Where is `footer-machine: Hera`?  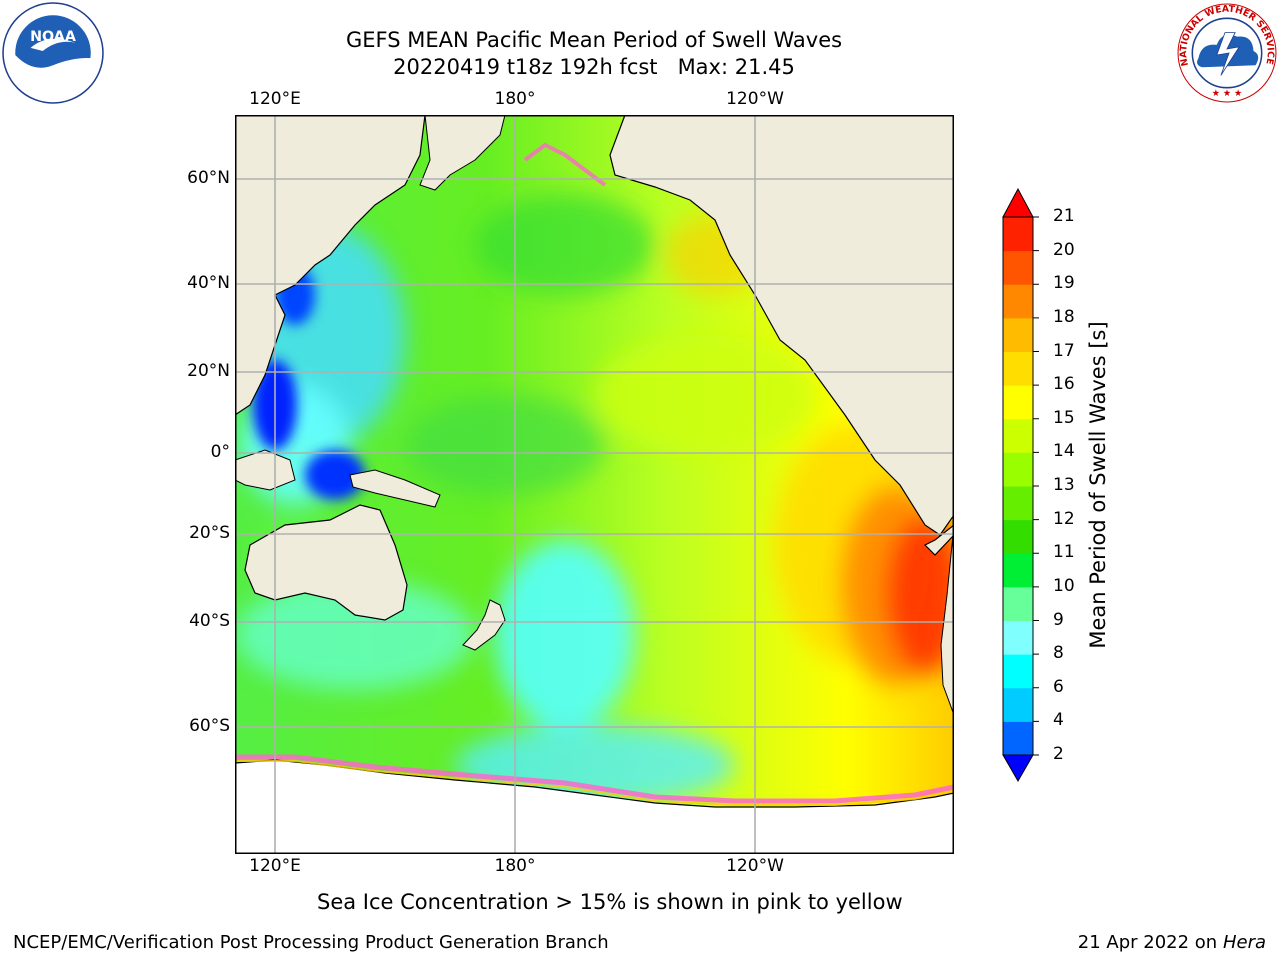
footer-machine: Hera is located at coordinates (1244, 942).